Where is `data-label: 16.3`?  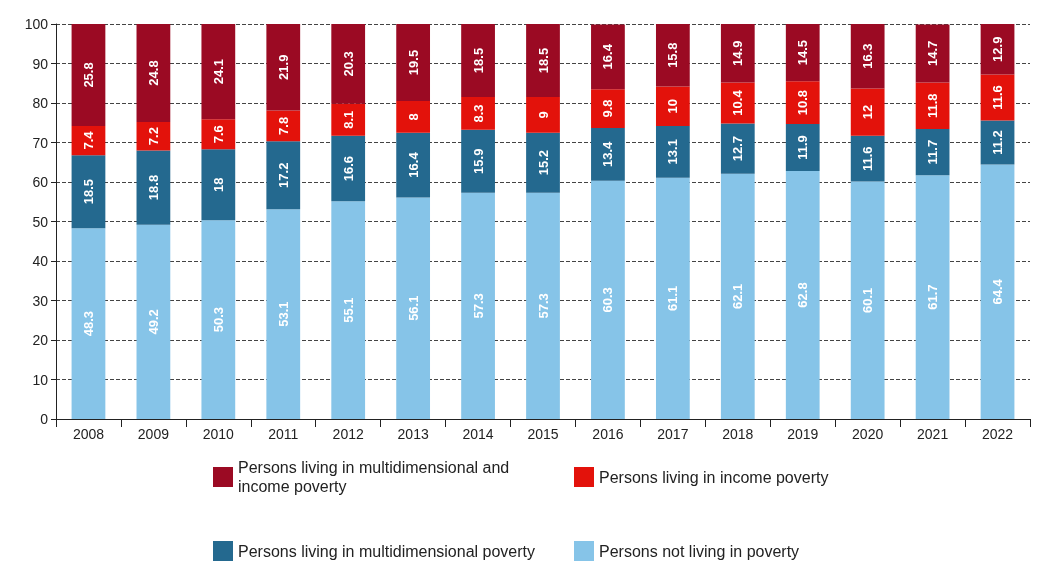
data-label: 16.3 is located at coordinates (868, 56).